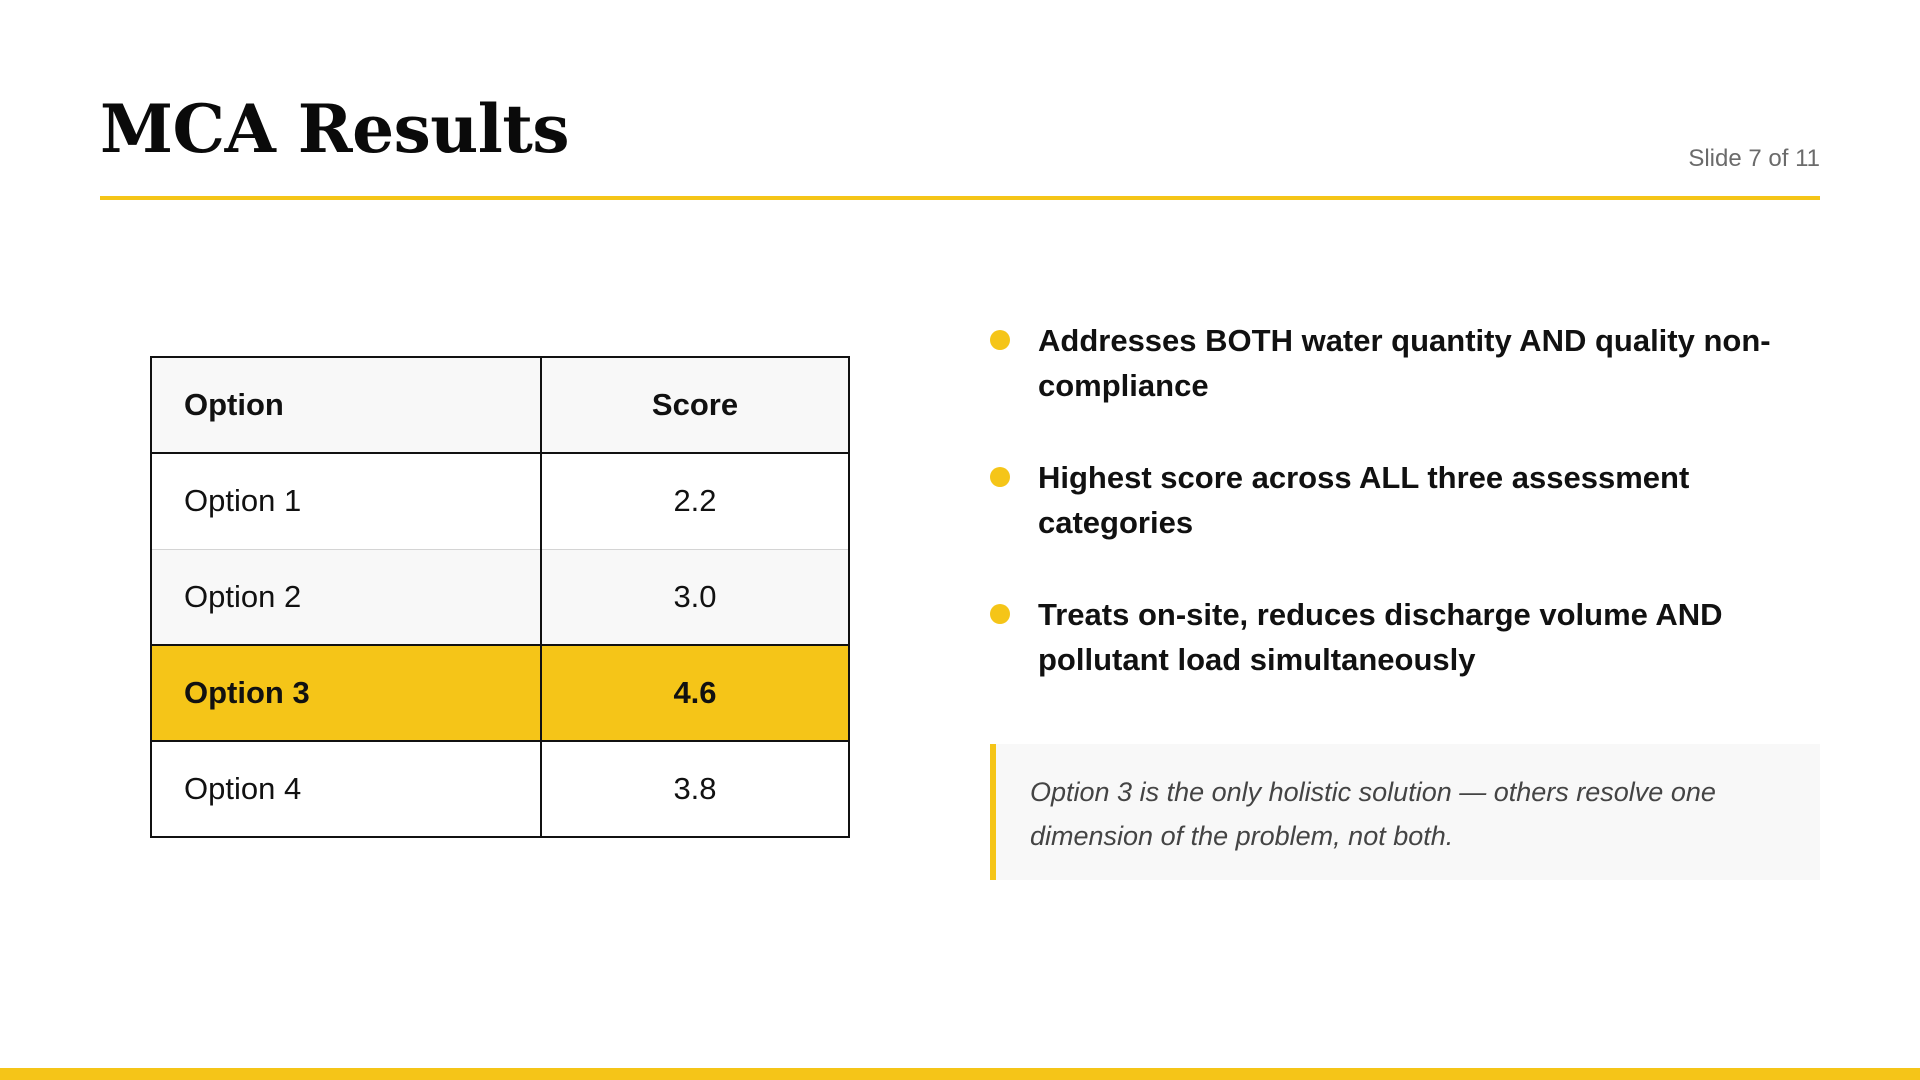 Image resolution: width=1920 pixels, height=1080 pixels. Describe the element at coordinates (346, 597) in the screenshot. I see `option-cell: Option 2` at that location.